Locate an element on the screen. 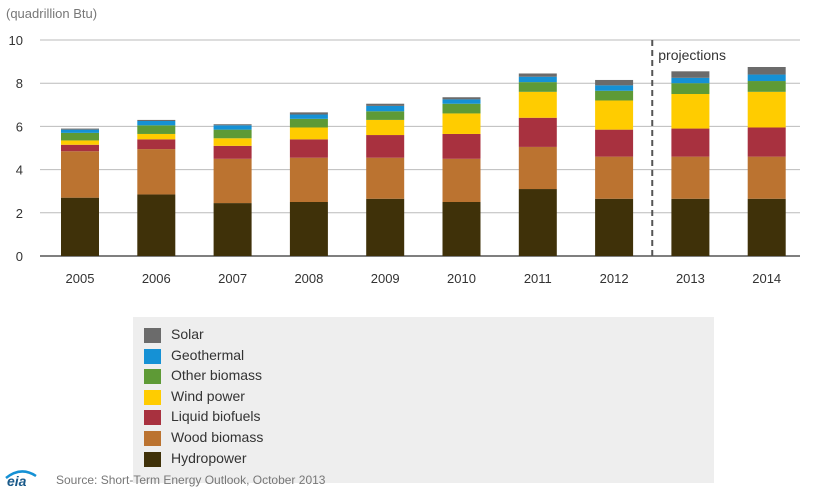  projection-label: projections is located at coordinates (692, 55).